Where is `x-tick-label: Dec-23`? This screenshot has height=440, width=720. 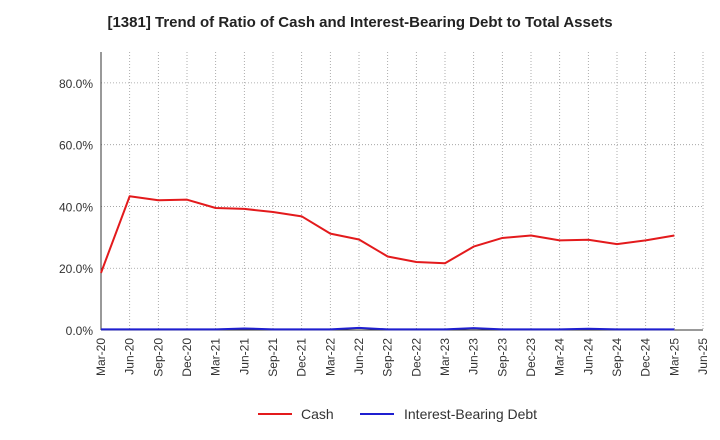 x-tick-label: Dec-23 is located at coordinates (531, 357).